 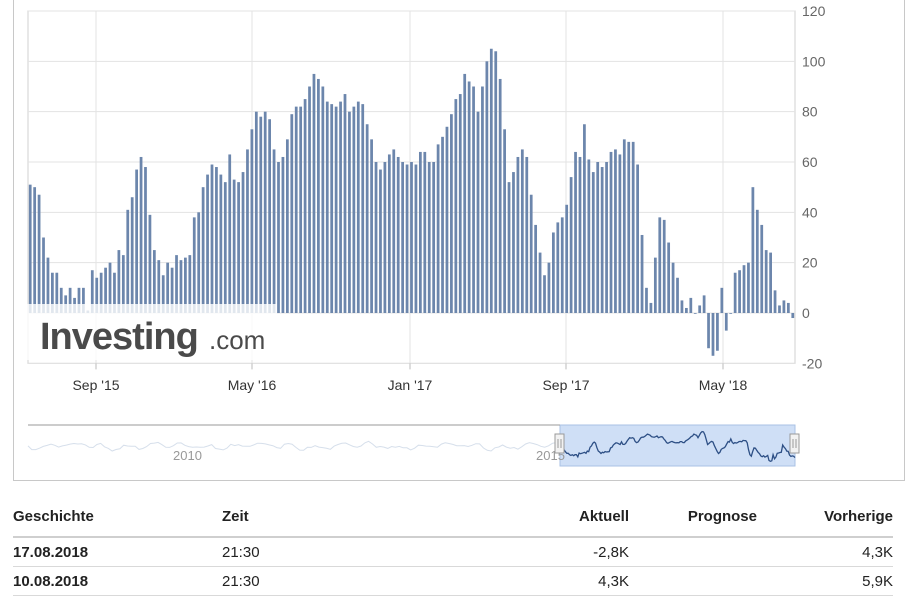 I want to click on navigator-right-handle, so click(x=794, y=443).